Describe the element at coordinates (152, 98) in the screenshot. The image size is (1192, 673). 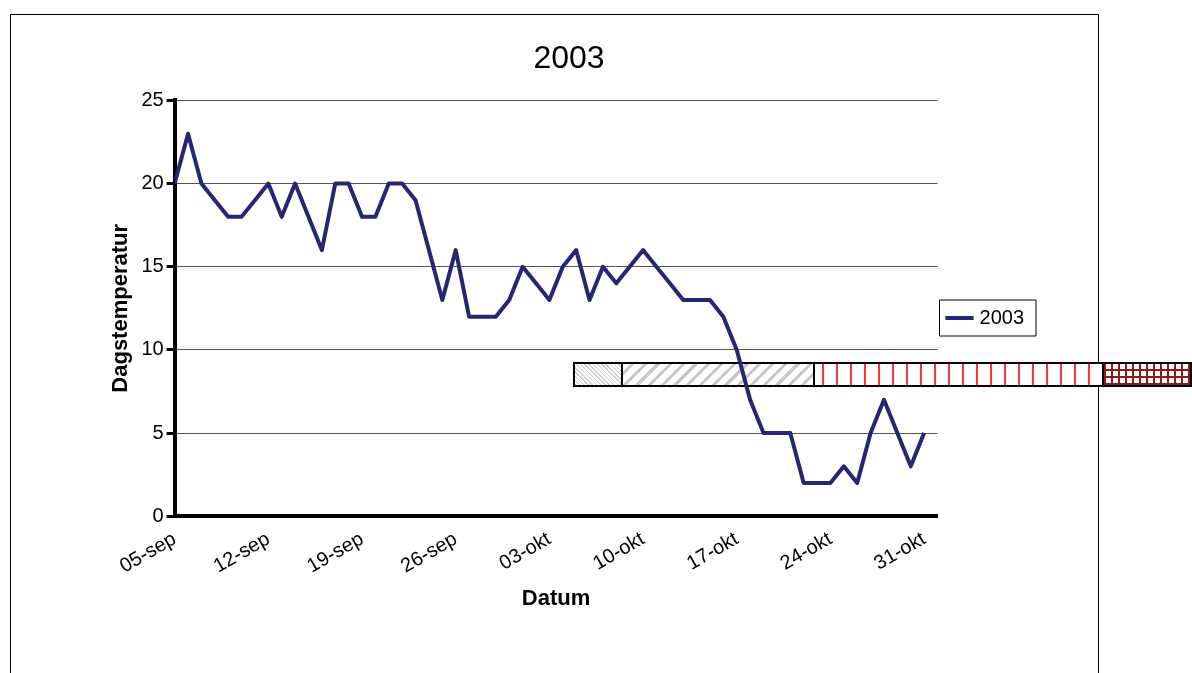
I see `y-tick-label: 25` at that location.